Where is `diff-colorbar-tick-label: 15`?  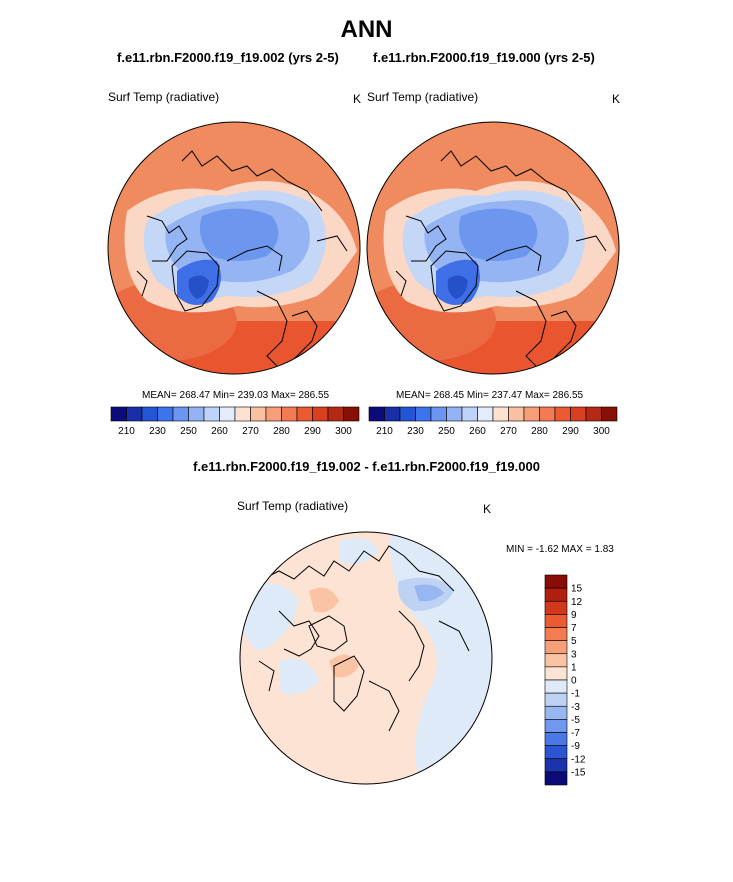 diff-colorbar-tick-label: 15 is located at coordinates (577, 589).